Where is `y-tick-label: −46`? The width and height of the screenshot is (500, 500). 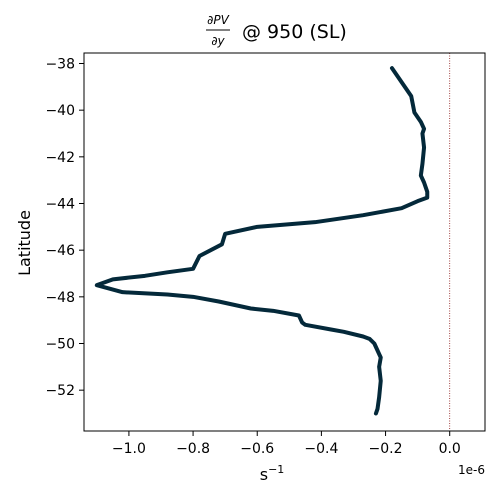 y-tick-label: −46 is located at coordinates (60, 251).